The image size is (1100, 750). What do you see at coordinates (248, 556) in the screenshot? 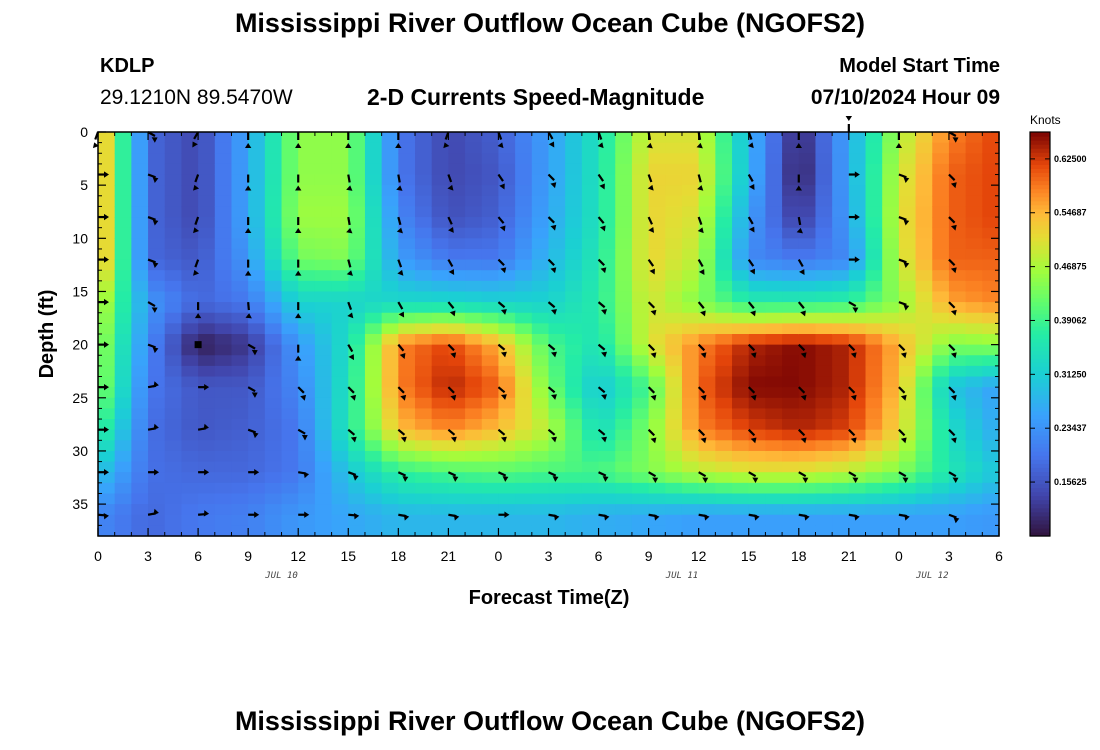
I see `x-tick-label: 9` at bounding box center [248, 556].